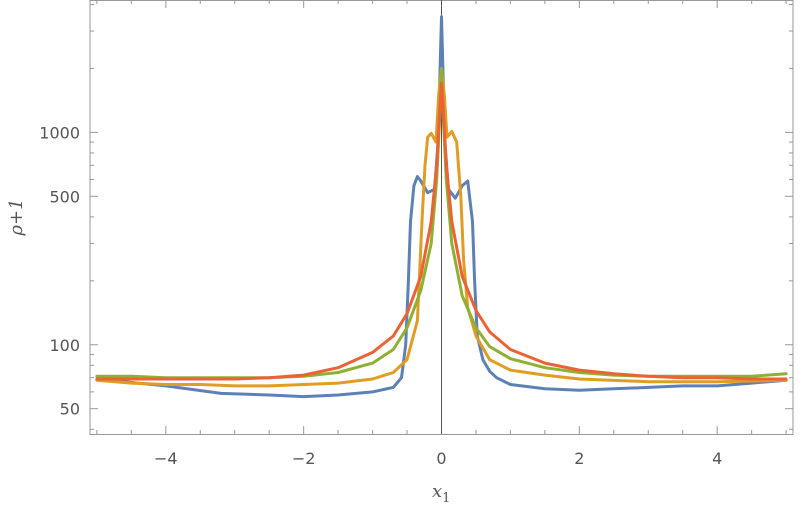  What do you see at coordinates (437, 491) in the screenshot?
I see `x-axis-label-main: x` at bounding box center [437, 491].